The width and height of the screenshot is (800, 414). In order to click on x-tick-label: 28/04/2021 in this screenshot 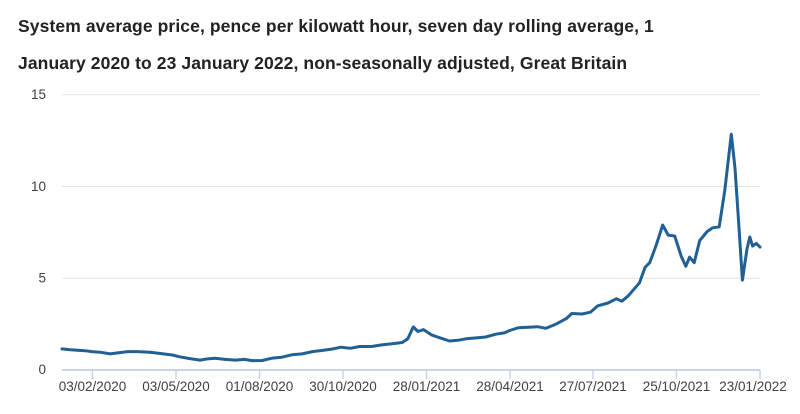, I will do `click(510, 386)`.